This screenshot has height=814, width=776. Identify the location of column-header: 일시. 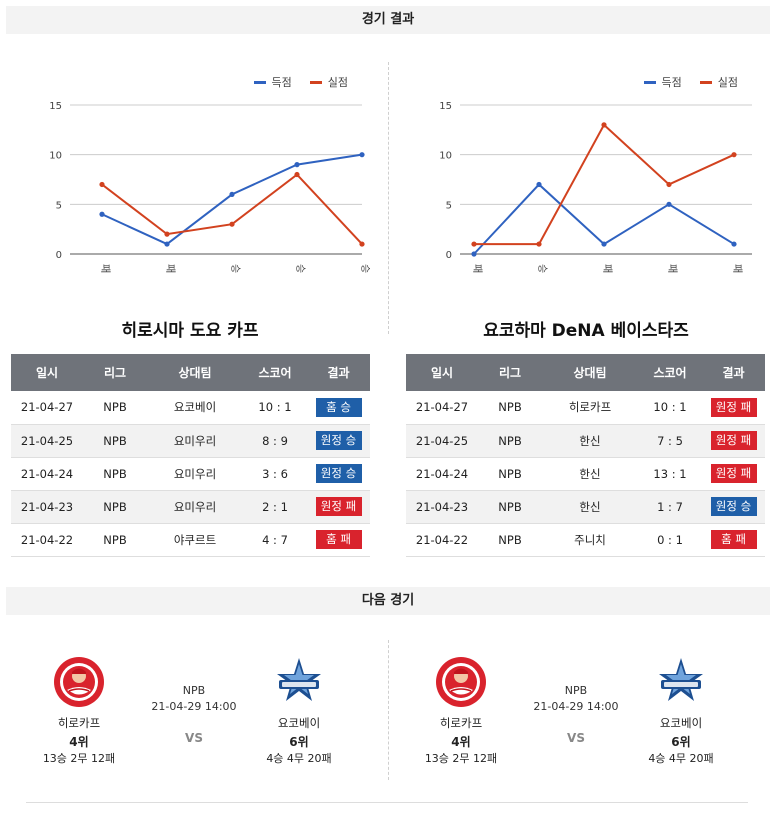
(47, 372).